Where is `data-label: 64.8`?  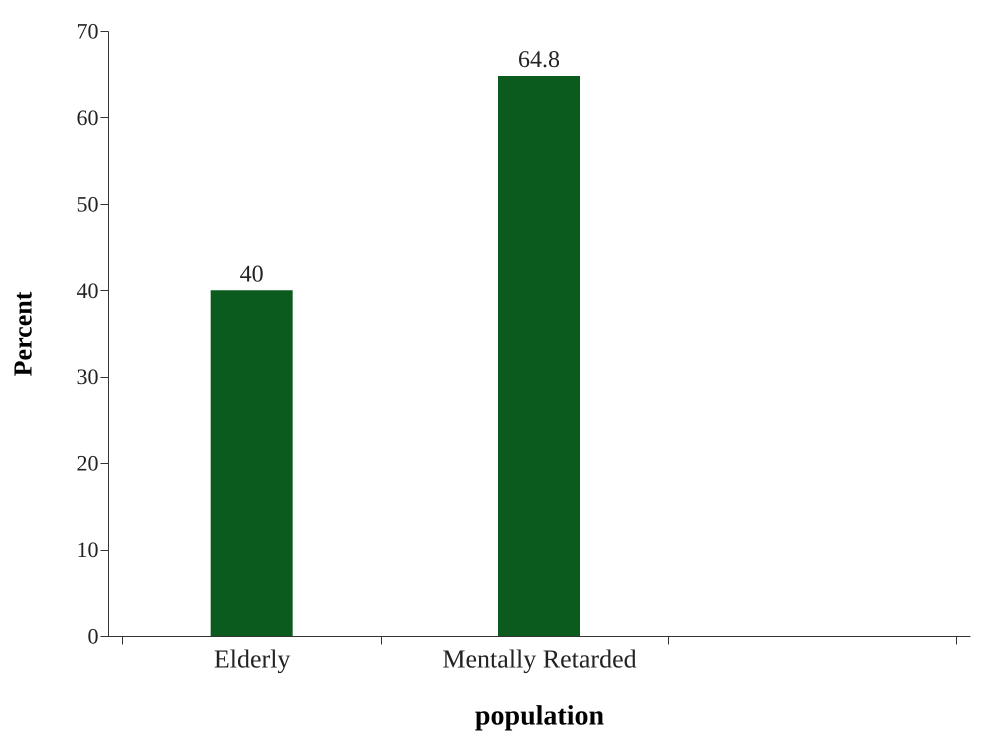
data-label: 64.8 is located at coordinates (539, 59).